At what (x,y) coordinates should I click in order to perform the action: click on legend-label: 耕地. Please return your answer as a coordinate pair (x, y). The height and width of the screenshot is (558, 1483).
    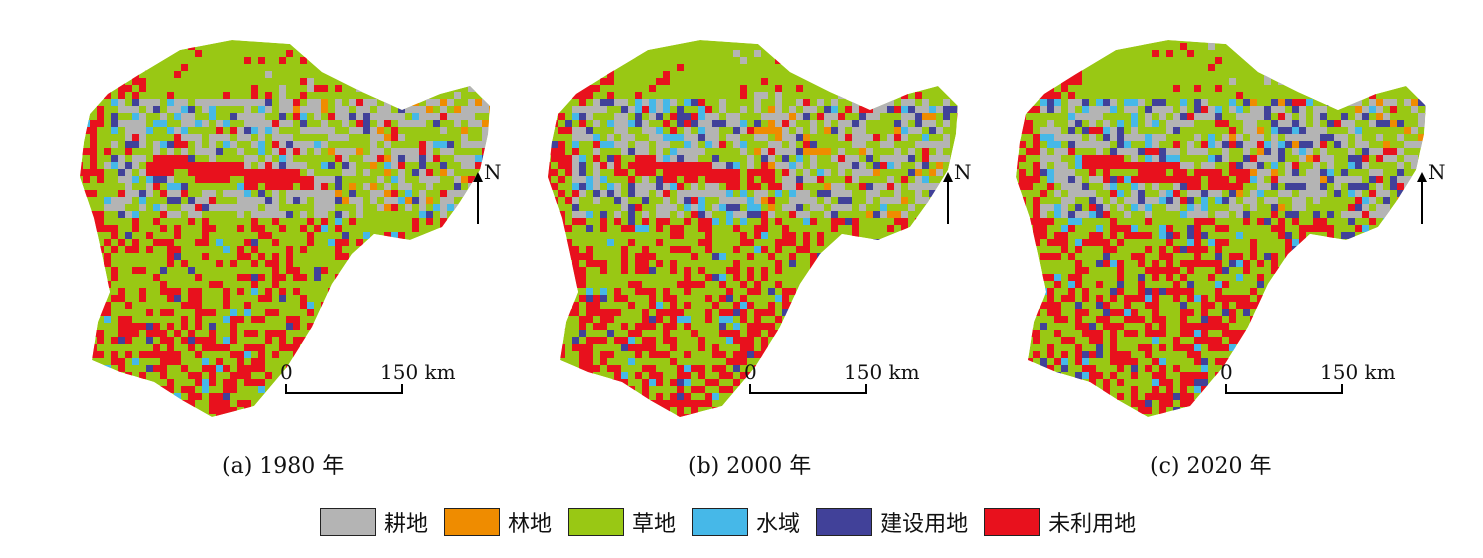
    Looking at the image, I should click on (406, 524).